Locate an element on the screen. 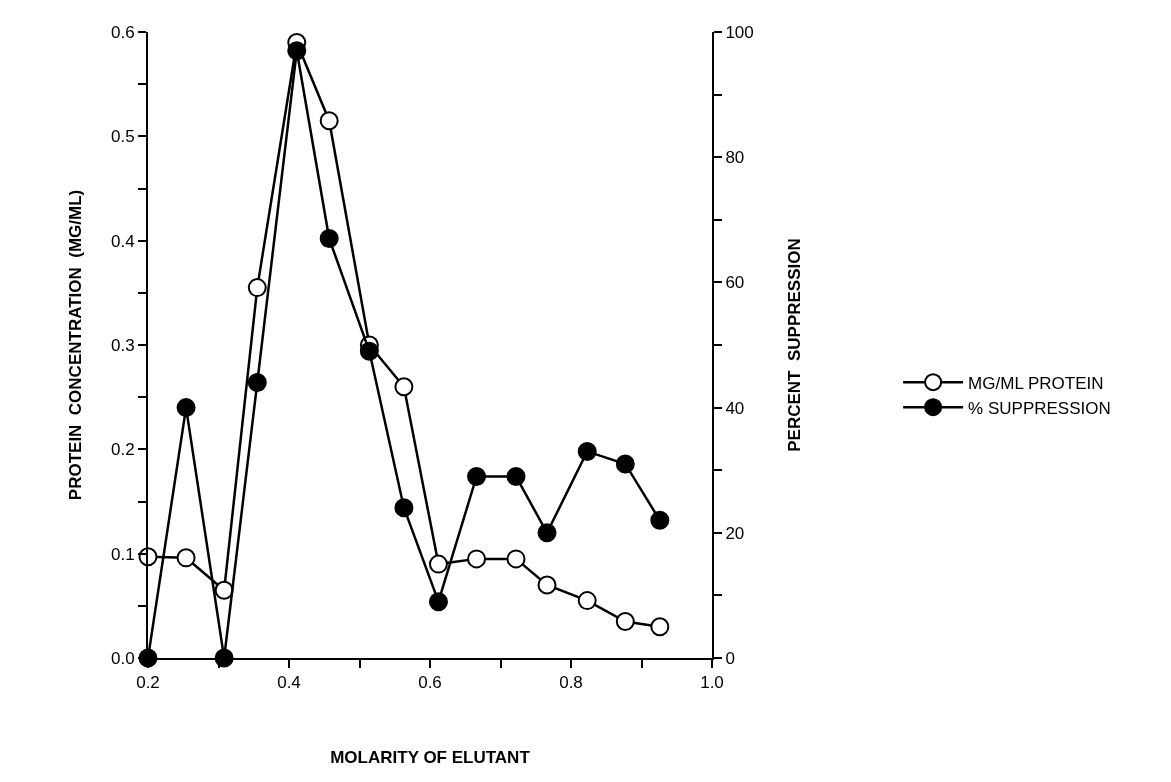  y-axis-title: PROTEIN CONCENTRATION (MG/ML) is located at coordinates (76, 345).